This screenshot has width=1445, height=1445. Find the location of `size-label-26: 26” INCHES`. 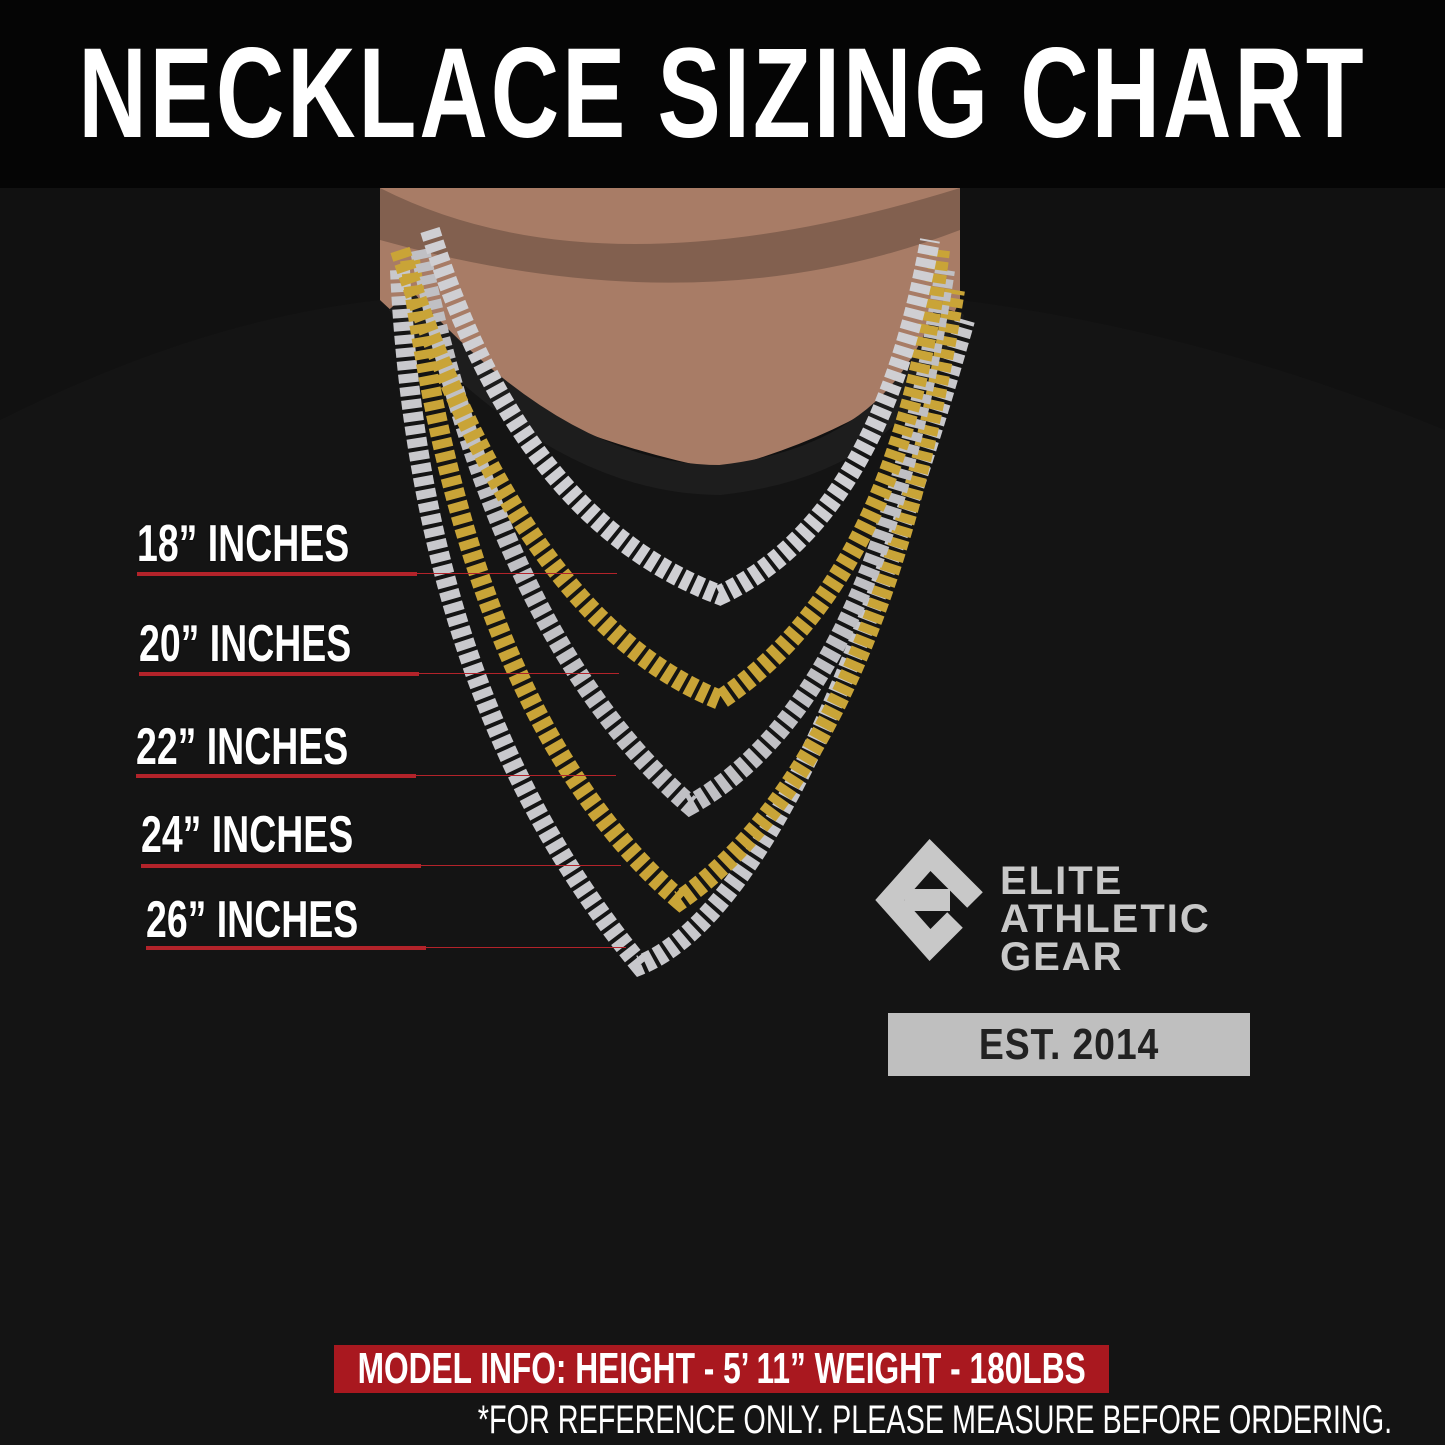

size-label-26: 26” INCHES is located at coordinates (252, 920).